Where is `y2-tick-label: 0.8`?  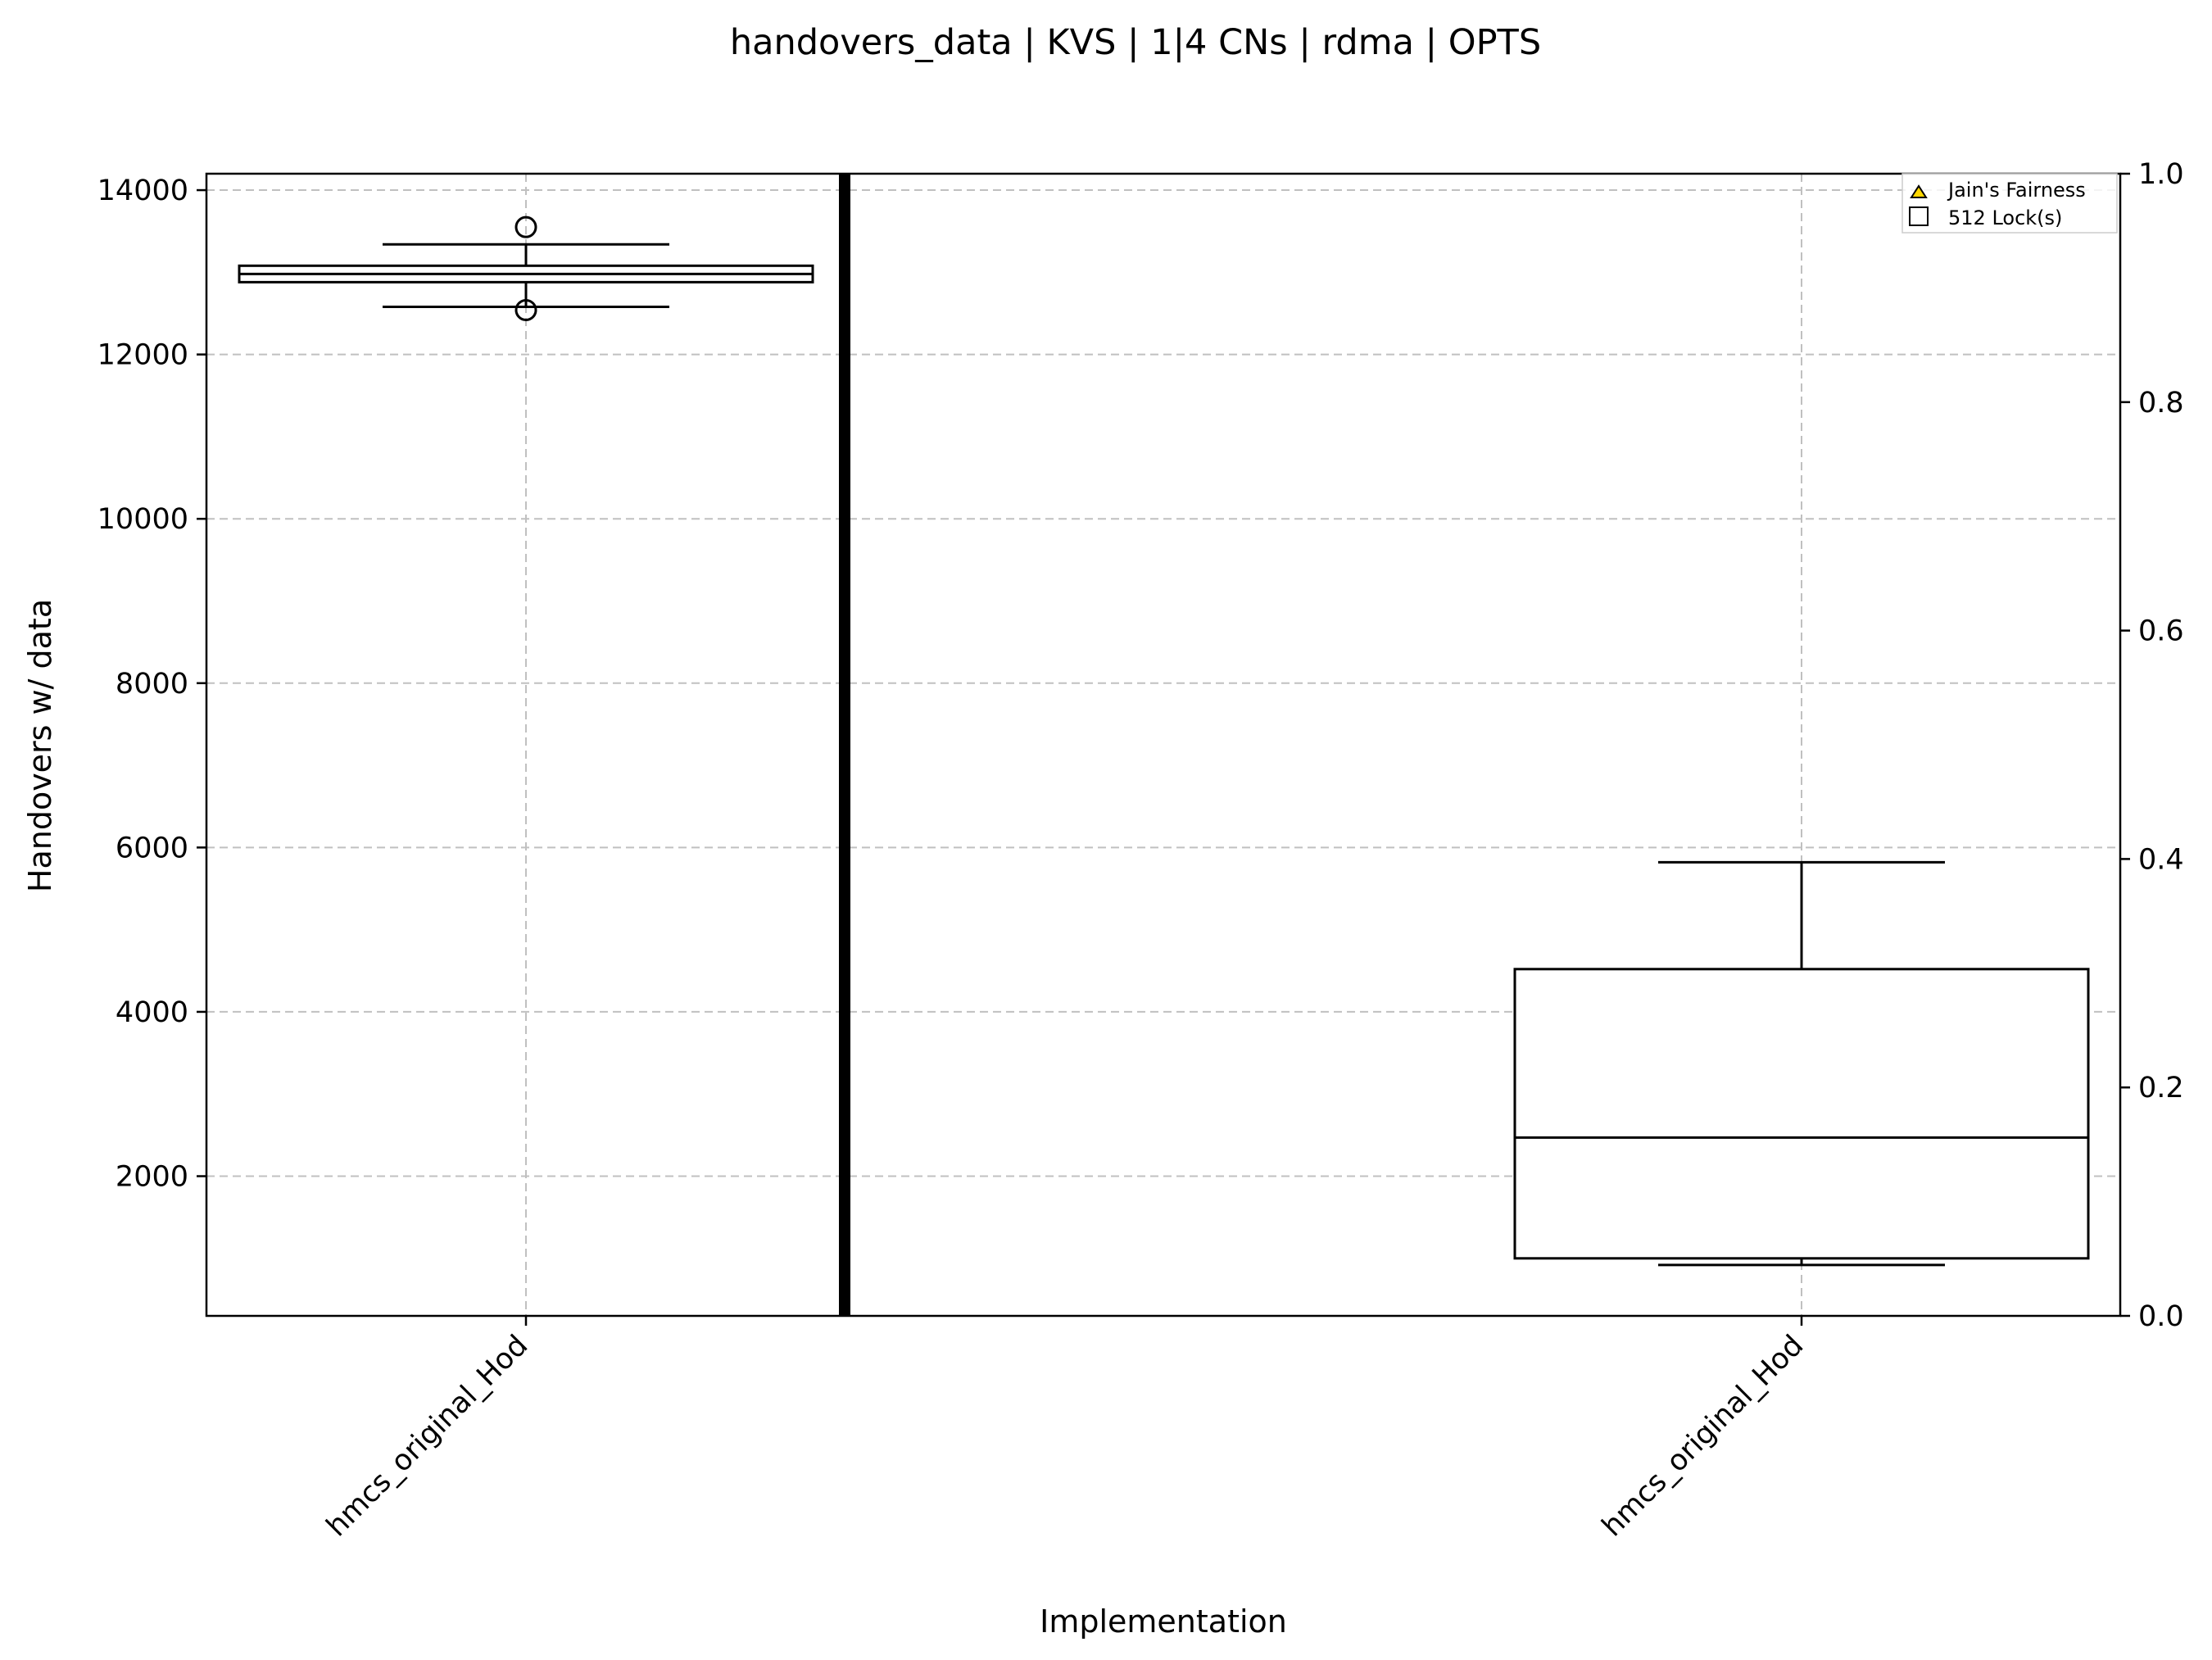
y2-tick-label: 0.8 is located at coordinates (2161, 403).